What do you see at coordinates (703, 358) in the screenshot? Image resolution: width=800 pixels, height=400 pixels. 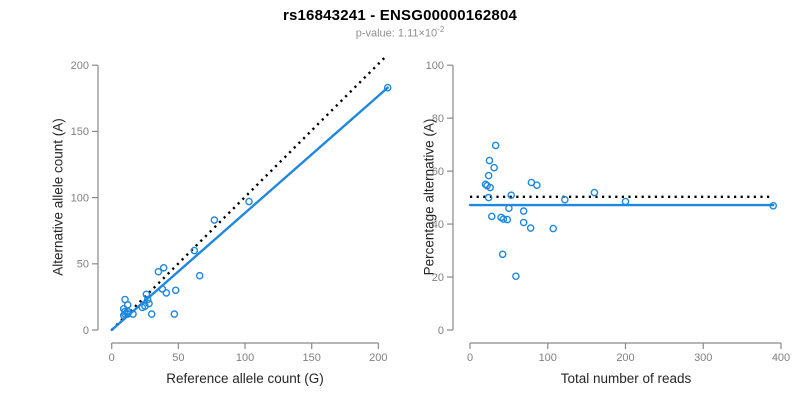 I see `right-x-tick-label: 300` at bounding box center [703, 358].